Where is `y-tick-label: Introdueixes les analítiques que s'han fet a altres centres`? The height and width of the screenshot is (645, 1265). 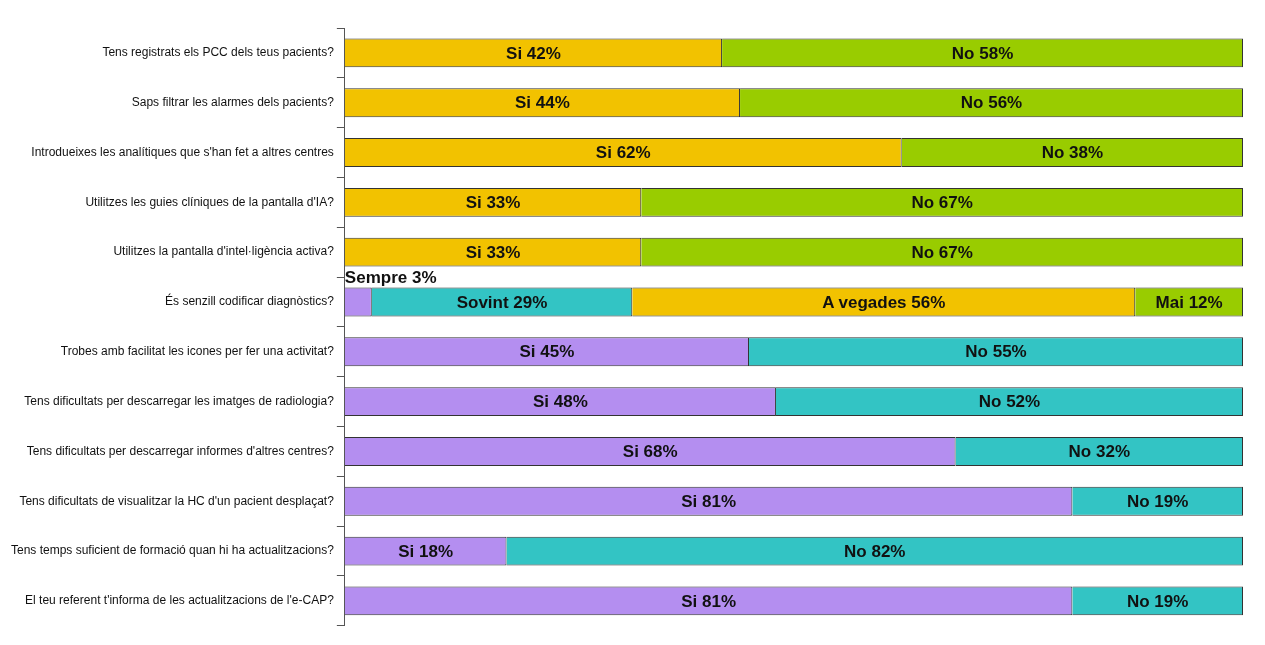
y-tick-label: Introdueixes les analítiques que s'han fet a altres centres is located at coordinates (182, 151).